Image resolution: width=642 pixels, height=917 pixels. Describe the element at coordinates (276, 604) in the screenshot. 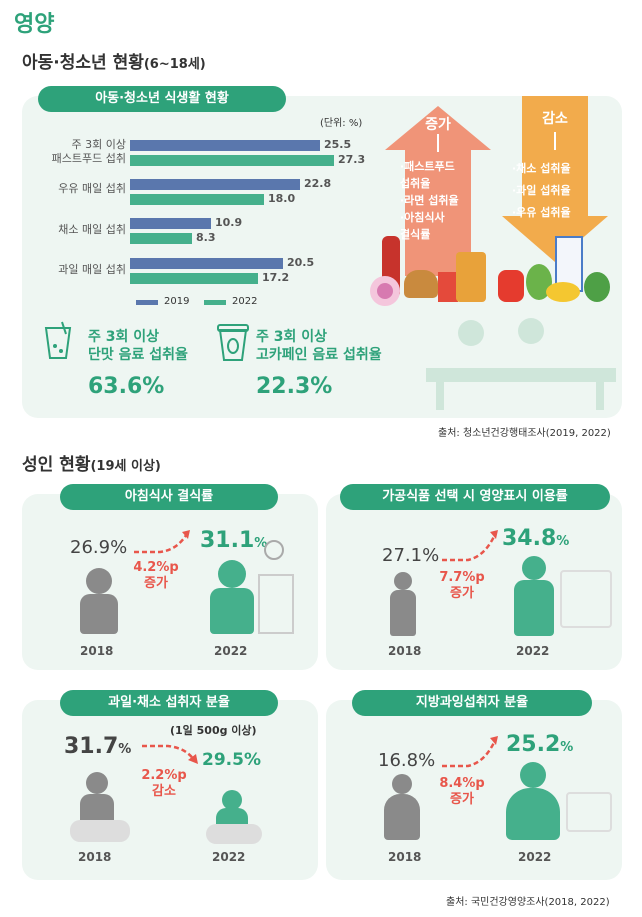

I see `desk-icon` at that location.